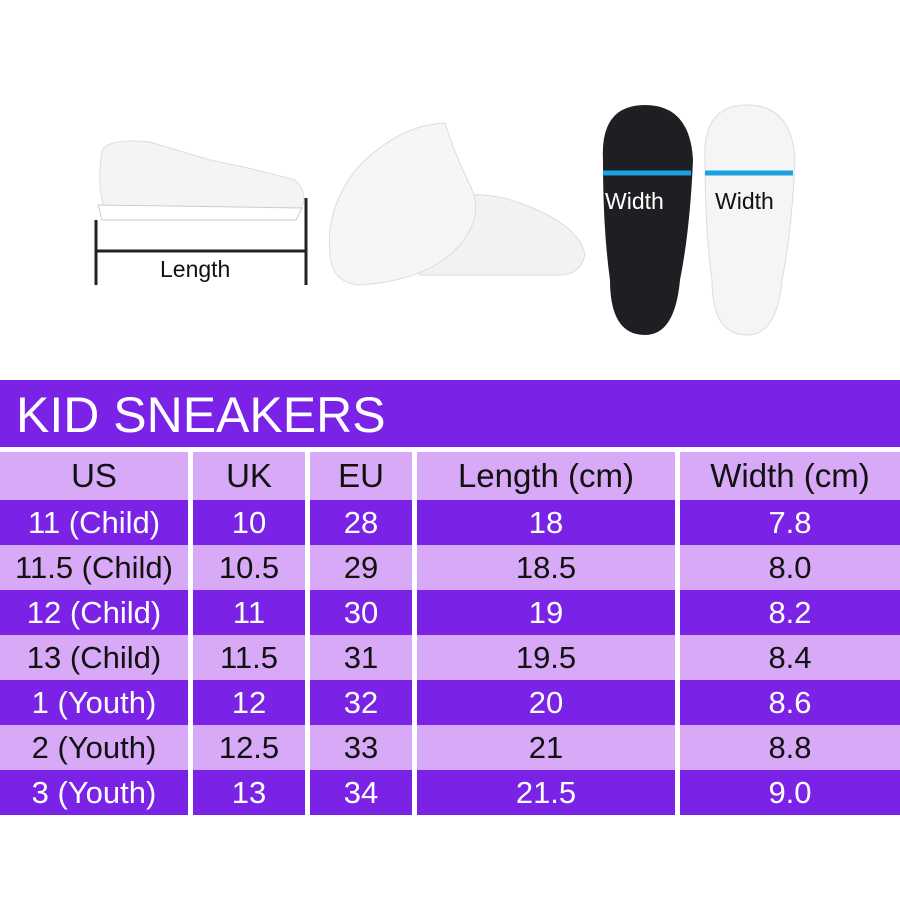 This screenshot has width=900, height=900. I want to click on cell-uk: 10, so click(249, 522).